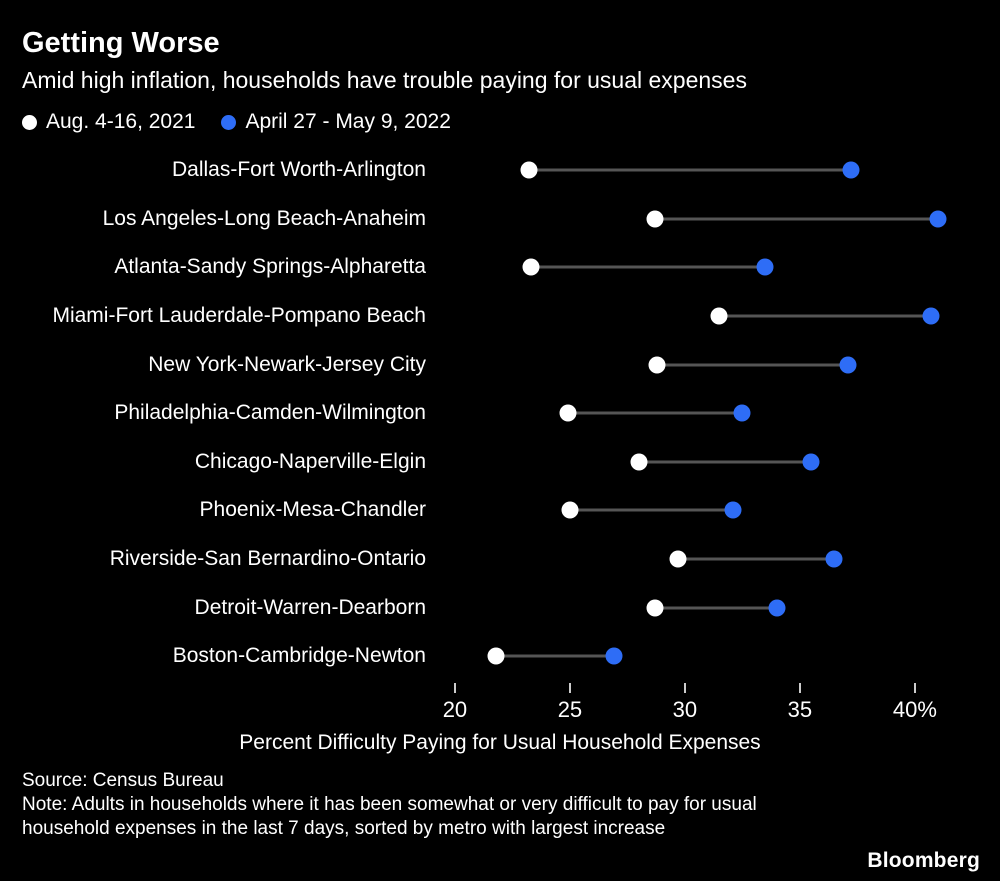 This screenshot has height=881, width=1000. I want to click on category-label: Chicago-Naperville-Elgin, so click(310, 461).